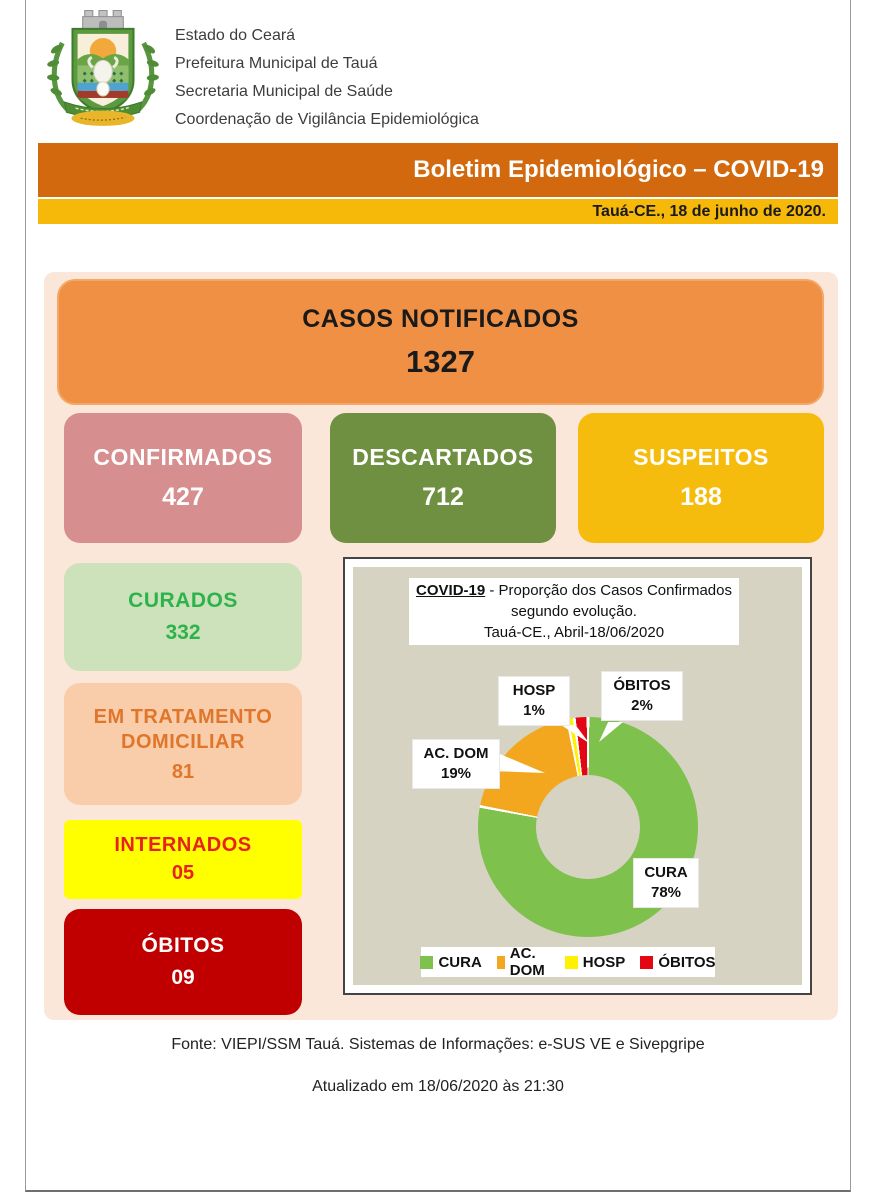  I want to click on stat-value: 1327, so click(440, 361).